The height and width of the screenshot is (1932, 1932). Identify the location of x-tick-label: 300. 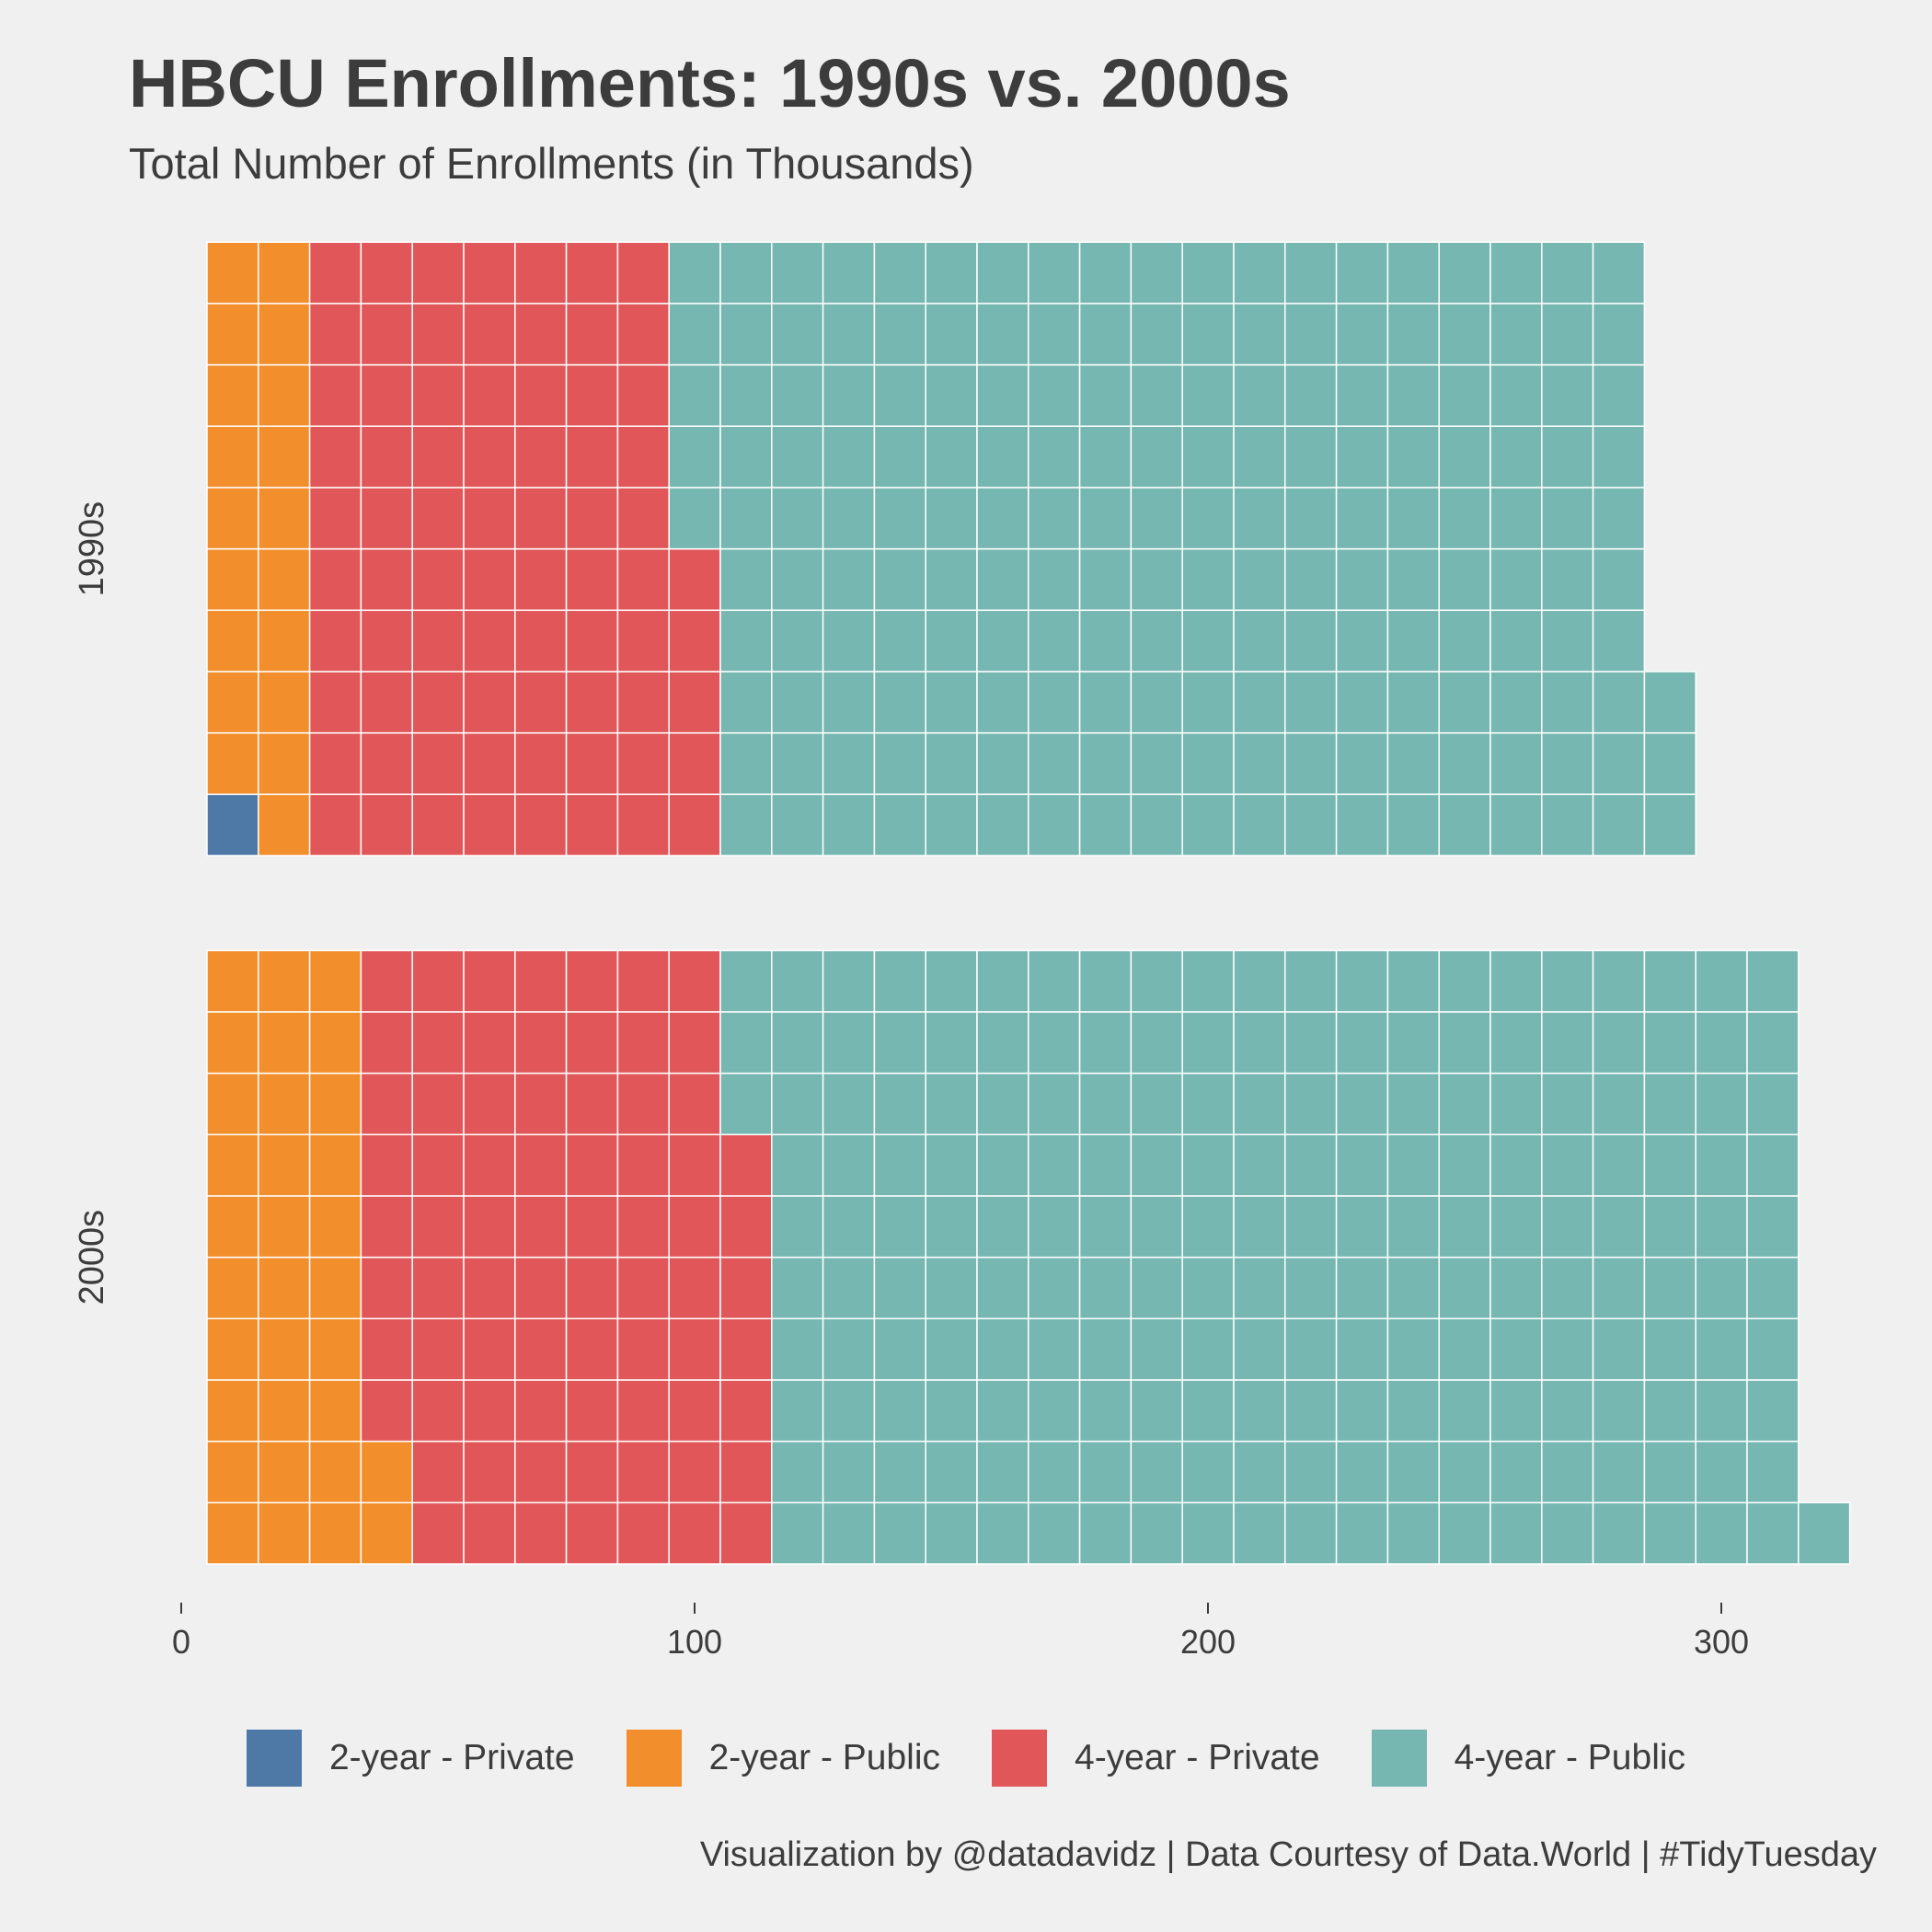
(1721, 1639).